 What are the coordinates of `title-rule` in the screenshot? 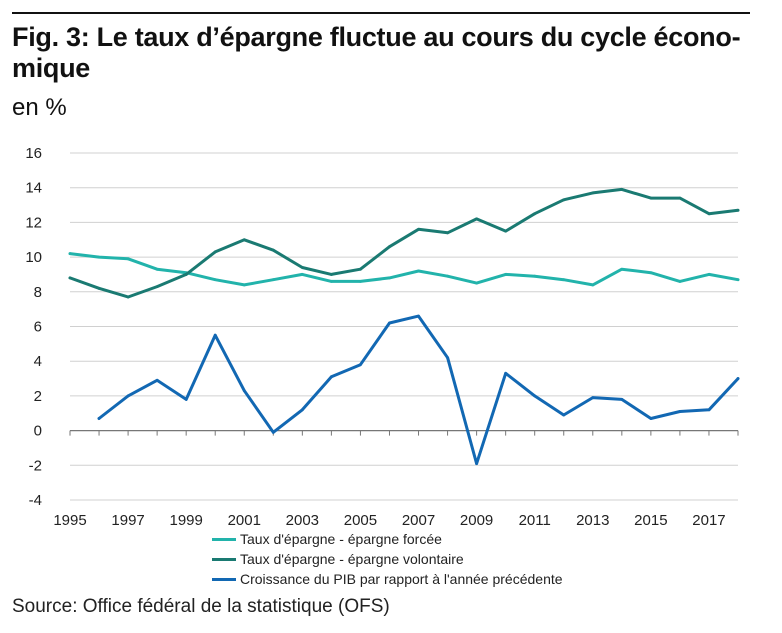 It's located at (381, 13).